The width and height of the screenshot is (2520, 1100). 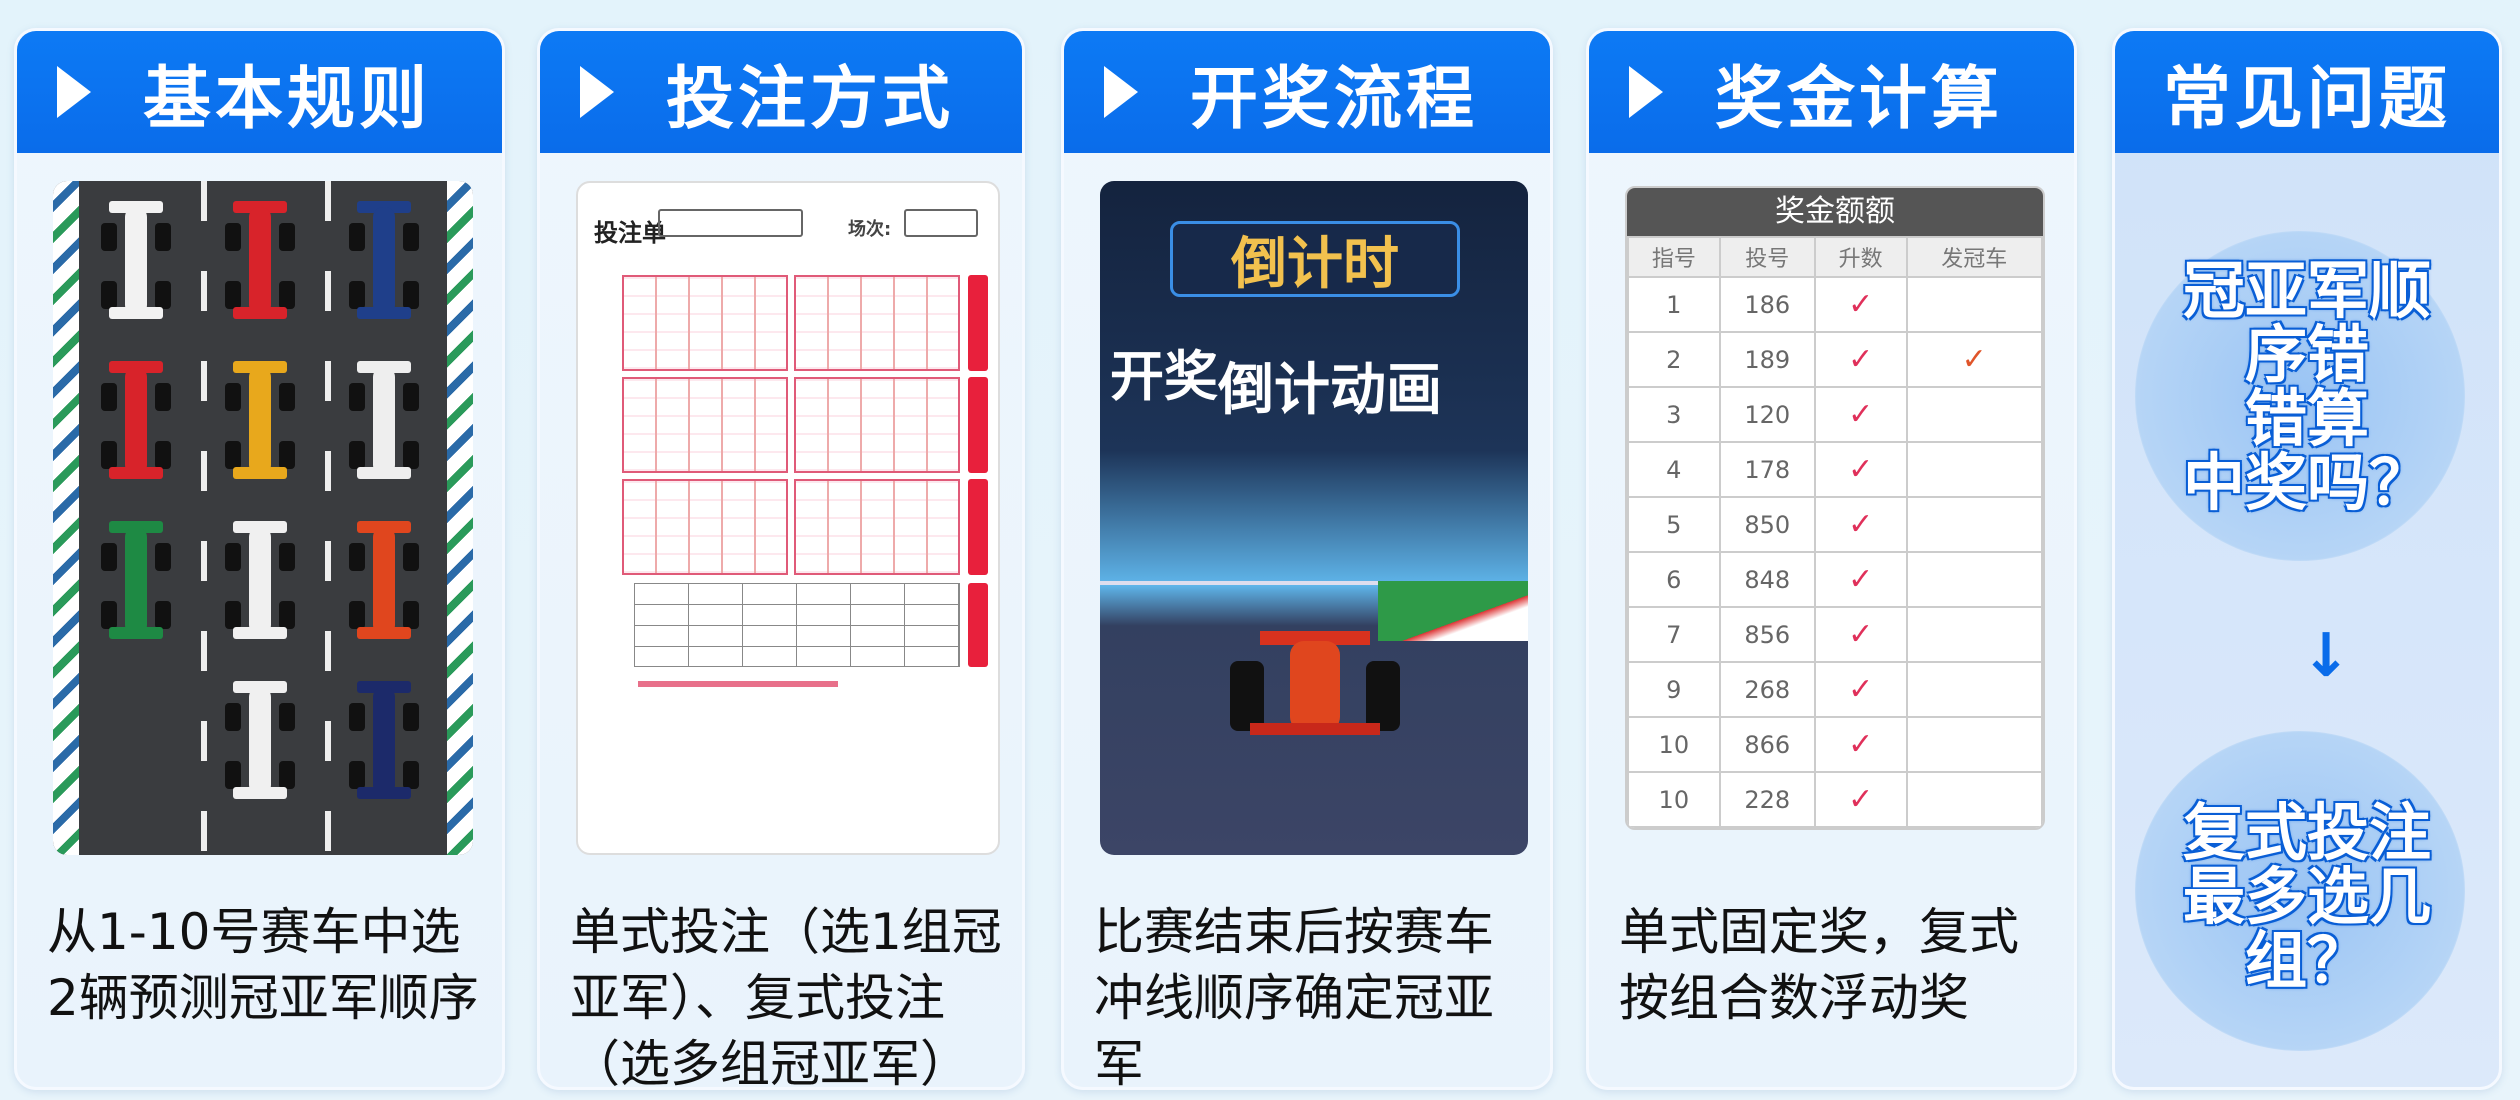 I want to click on faq-item: 复式投注 最多选几 组？, so click(x=2307, y=897).